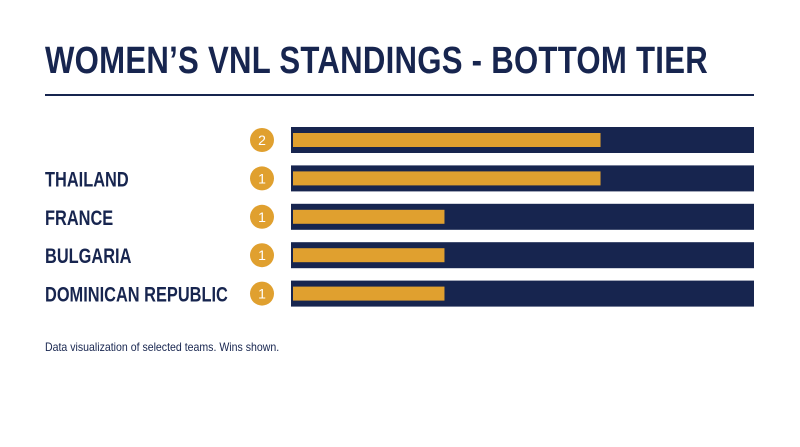 This screenshot has height=447, width=800. I want to click on title-divider, so click(399, 95).